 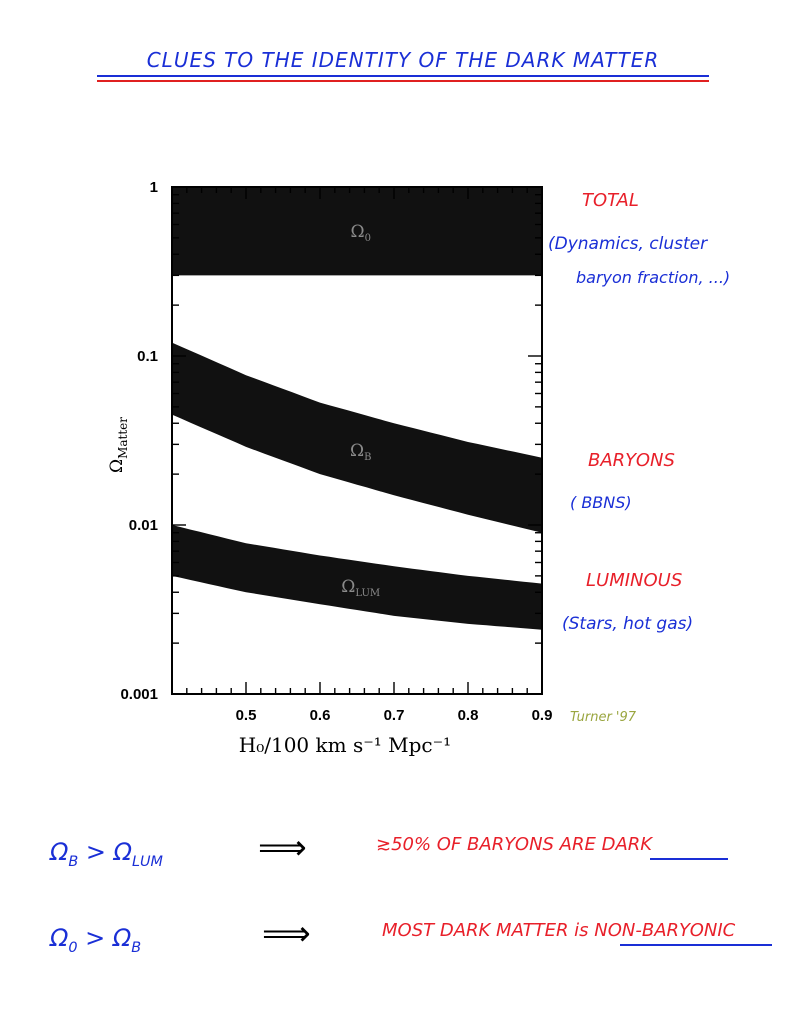 What do you see at coordinates (73, 947) in the screenshot?
I see `subscript: 0` at bounding box center [73, 947].